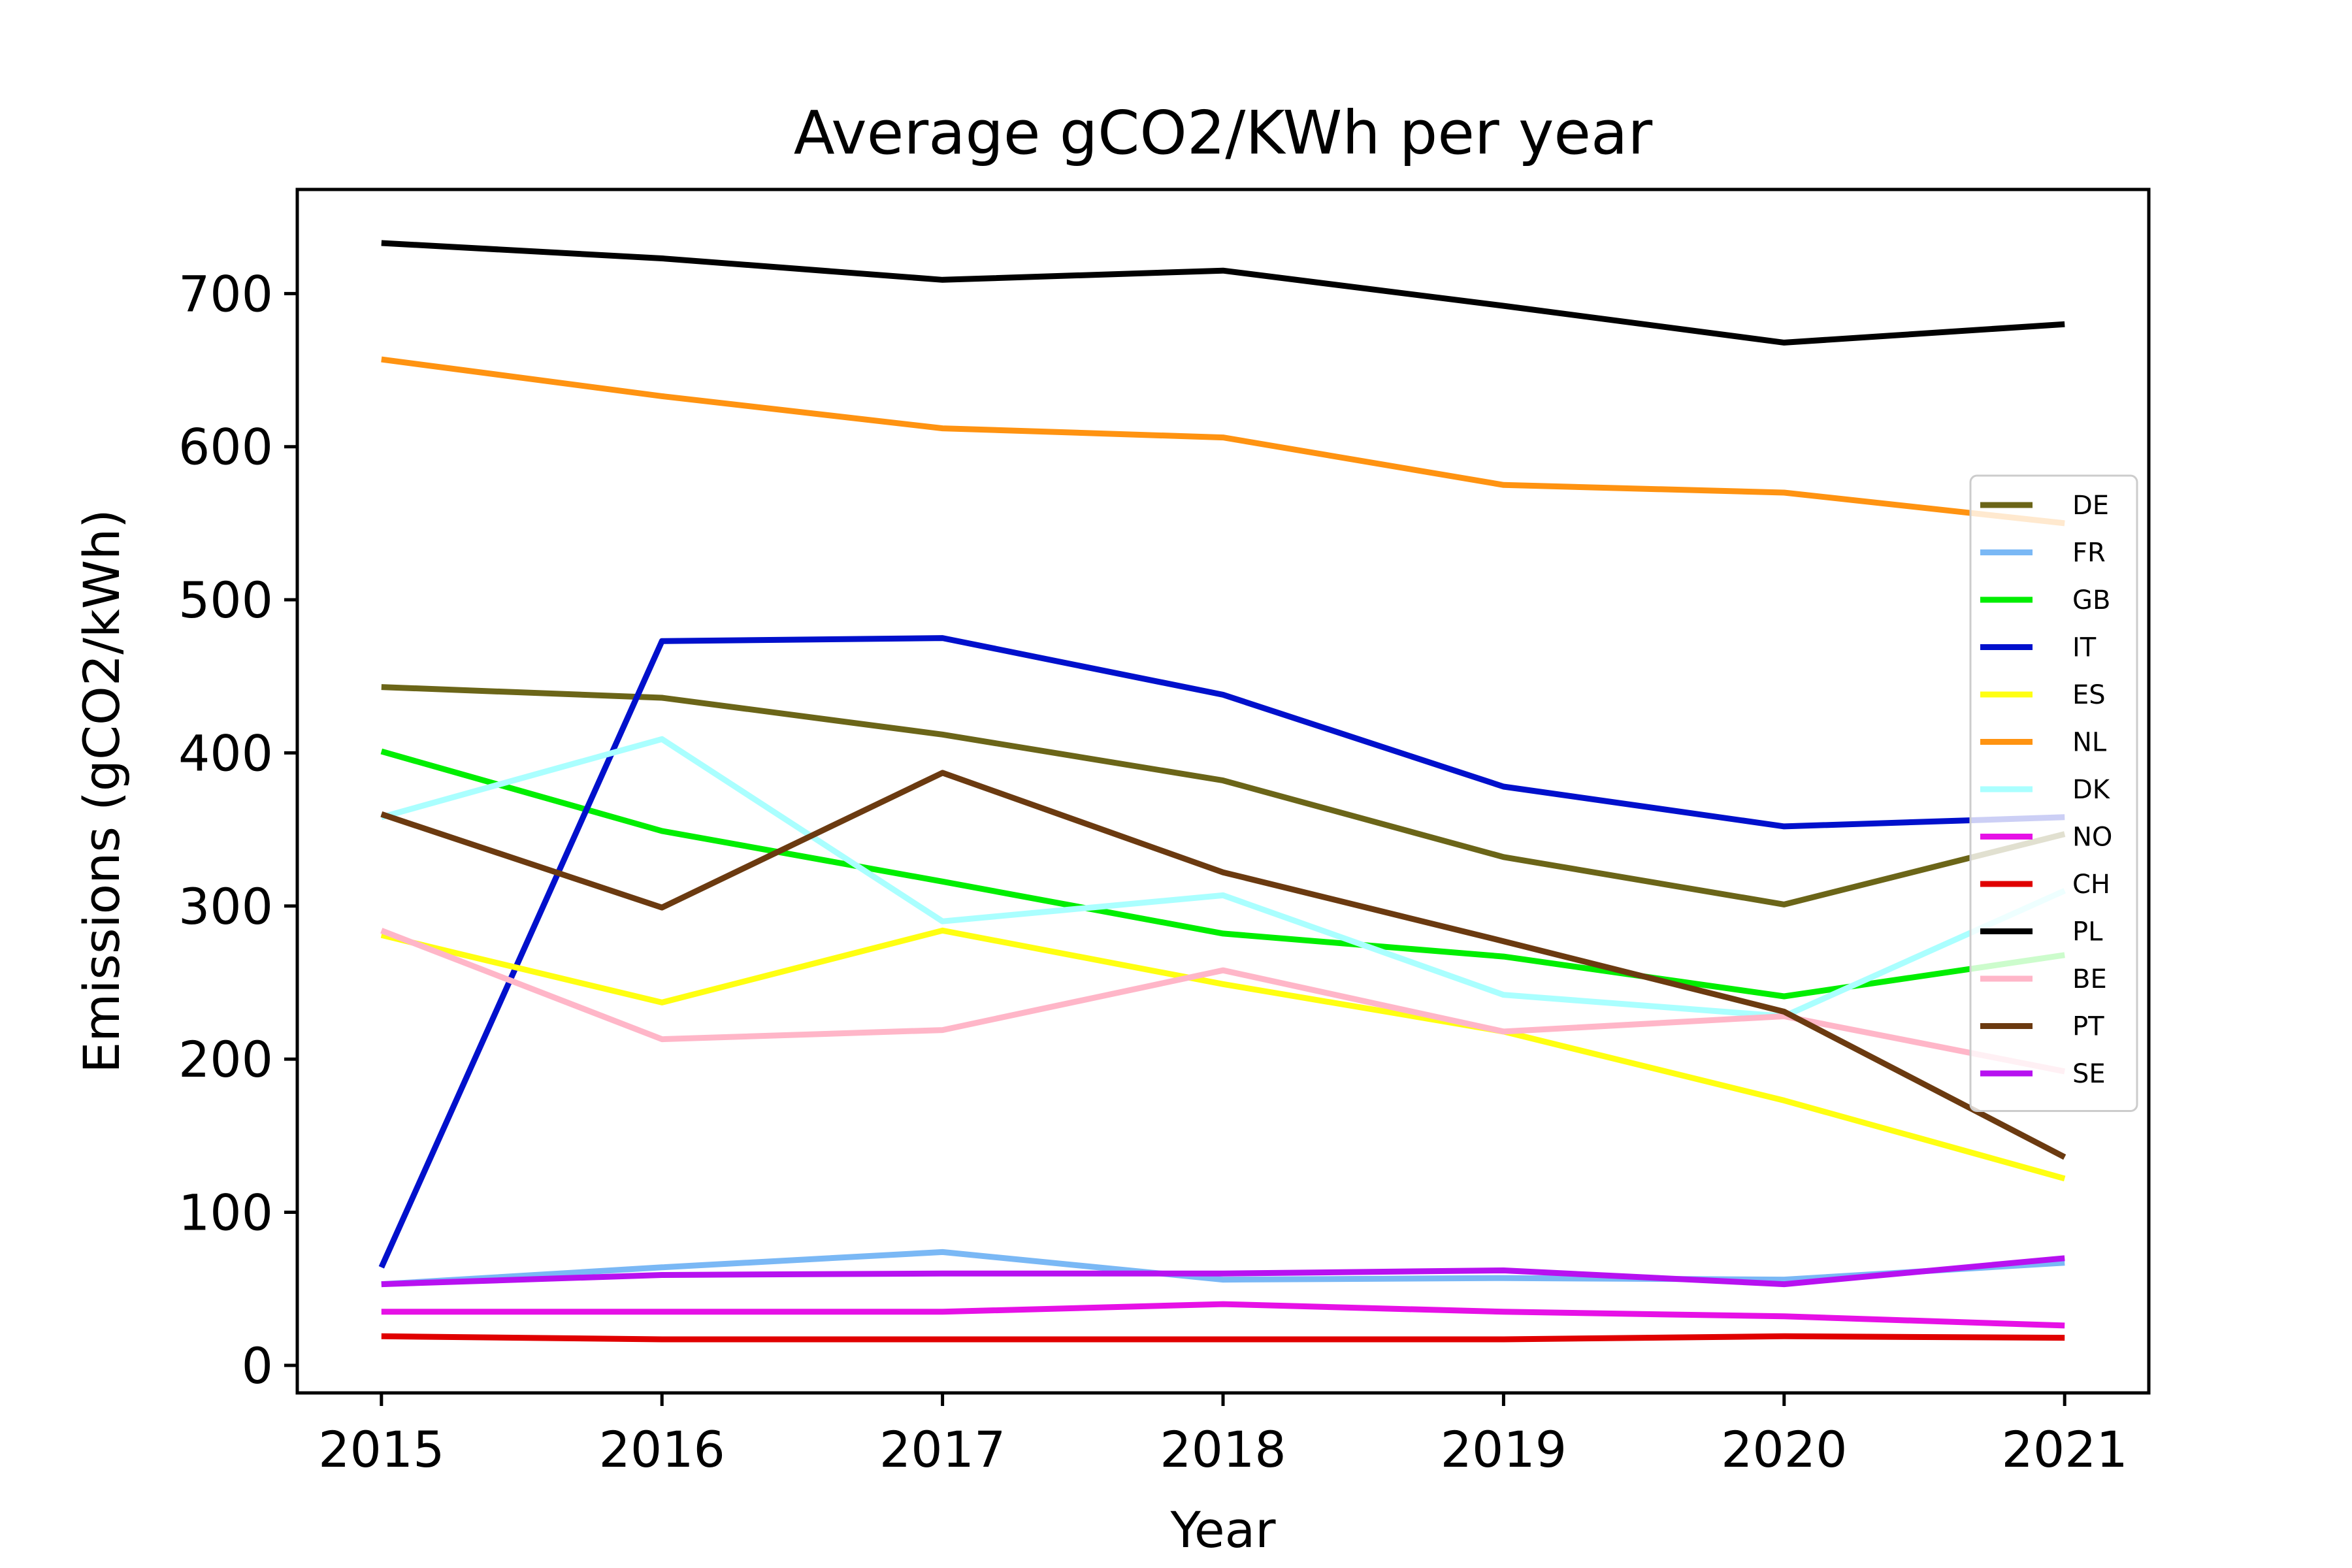 The image size is (2352, 1568). I want to click on legend-label-gb: GB, so click(2091, 600).